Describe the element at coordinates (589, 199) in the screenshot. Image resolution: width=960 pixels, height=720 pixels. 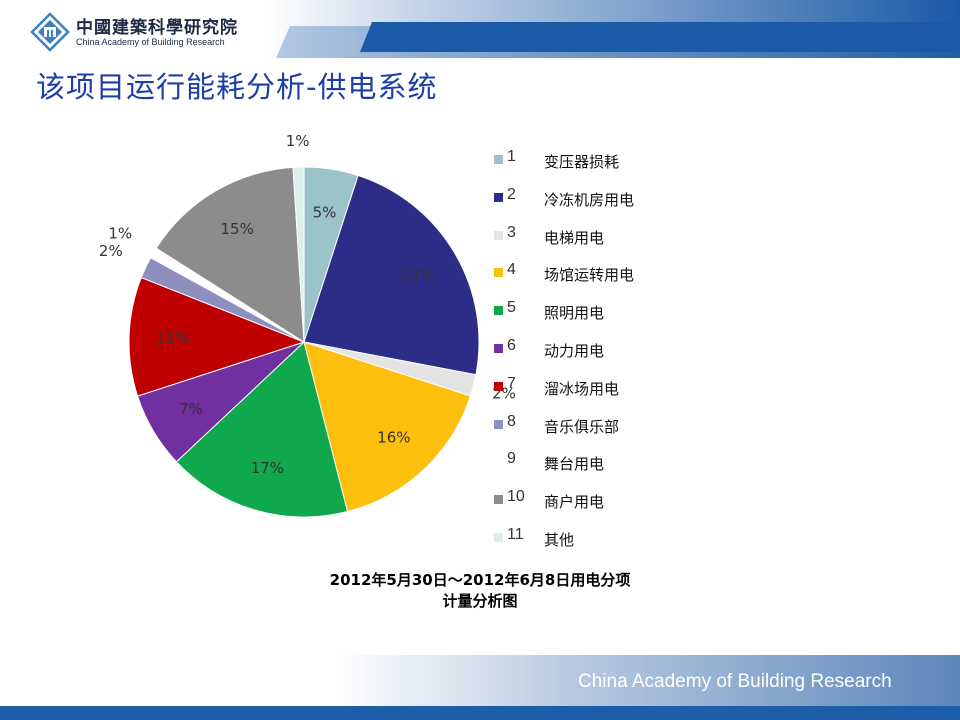
I see `legend-label: 冷冻机房用电` at that location.